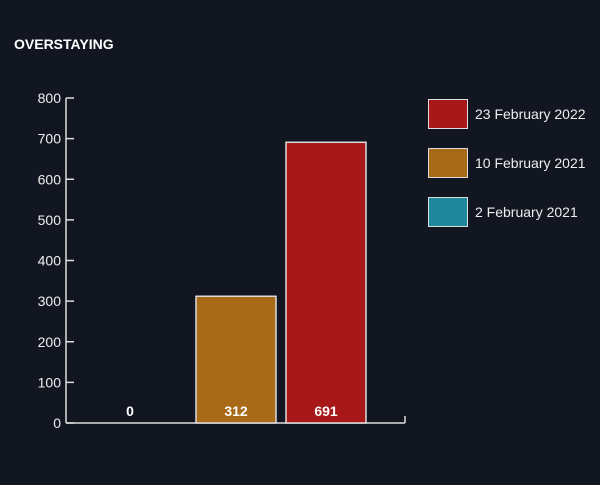 The width and height of the screenshot is (600, 485). Describe the element at coordinates (236, 411) in the screenshot. I see `data-label: 312` at that location.